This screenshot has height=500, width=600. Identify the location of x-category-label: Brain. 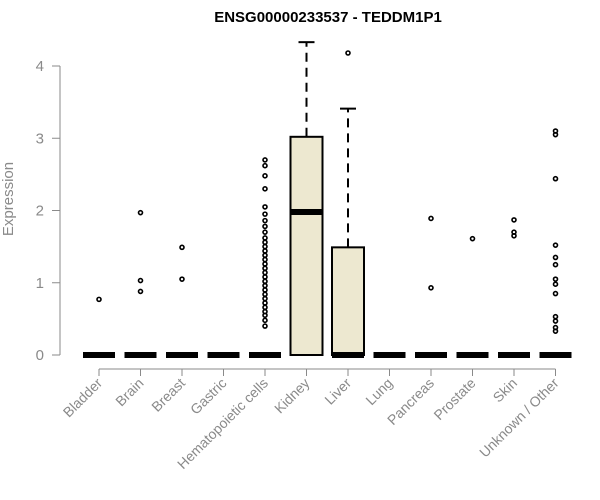
(129, 392).